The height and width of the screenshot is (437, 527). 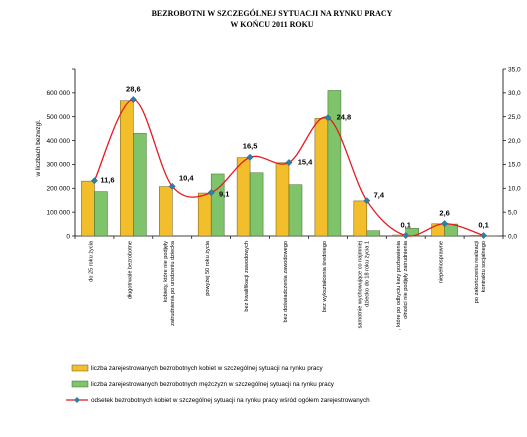 What do you see at coordinates (173, 283) in the screenshot?
I see `x-tick-label: zatrudnienia po urodzeniu dziecka` at bounding box center [173, 283].